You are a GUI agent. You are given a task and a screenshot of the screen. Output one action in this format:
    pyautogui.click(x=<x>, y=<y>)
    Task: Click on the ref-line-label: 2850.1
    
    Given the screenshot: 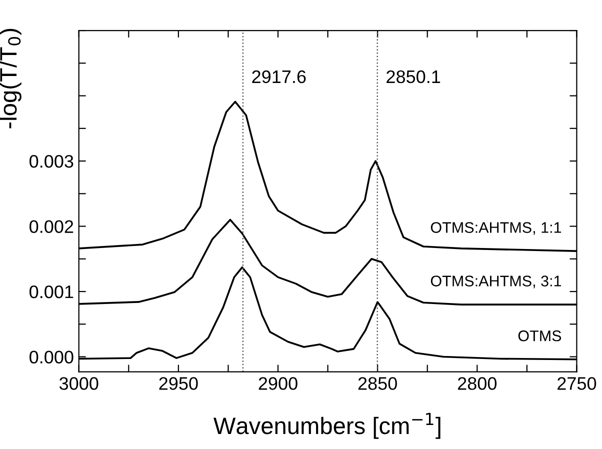 What is the action you would take?
    pyautogui.click(x=413, y=77)
    